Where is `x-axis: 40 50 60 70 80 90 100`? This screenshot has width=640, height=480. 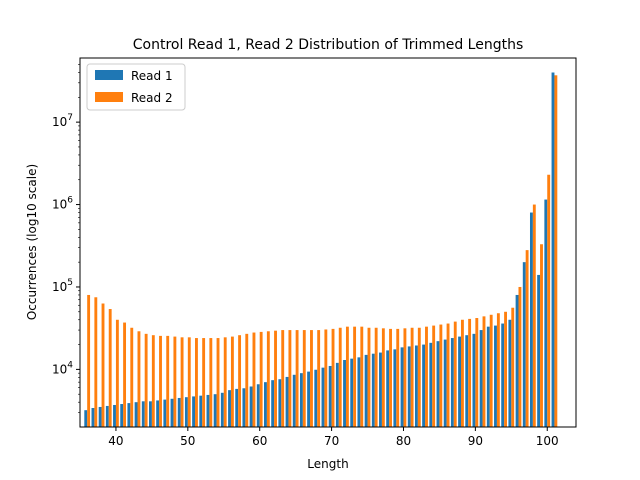 x-axis: 40 50 60 70 80 90 100 is located at coordinates (333, 437).